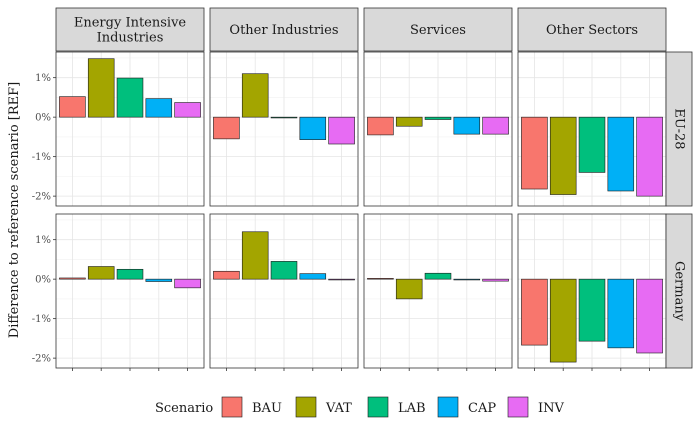 Image resolution: width=700 pixels, height=432 pixels. What do you see at coordinates (360, 407) in the screenshot?
I see `legend: Scenario BAU VAT LAB CAP INV` at bounding box center [360, 407].